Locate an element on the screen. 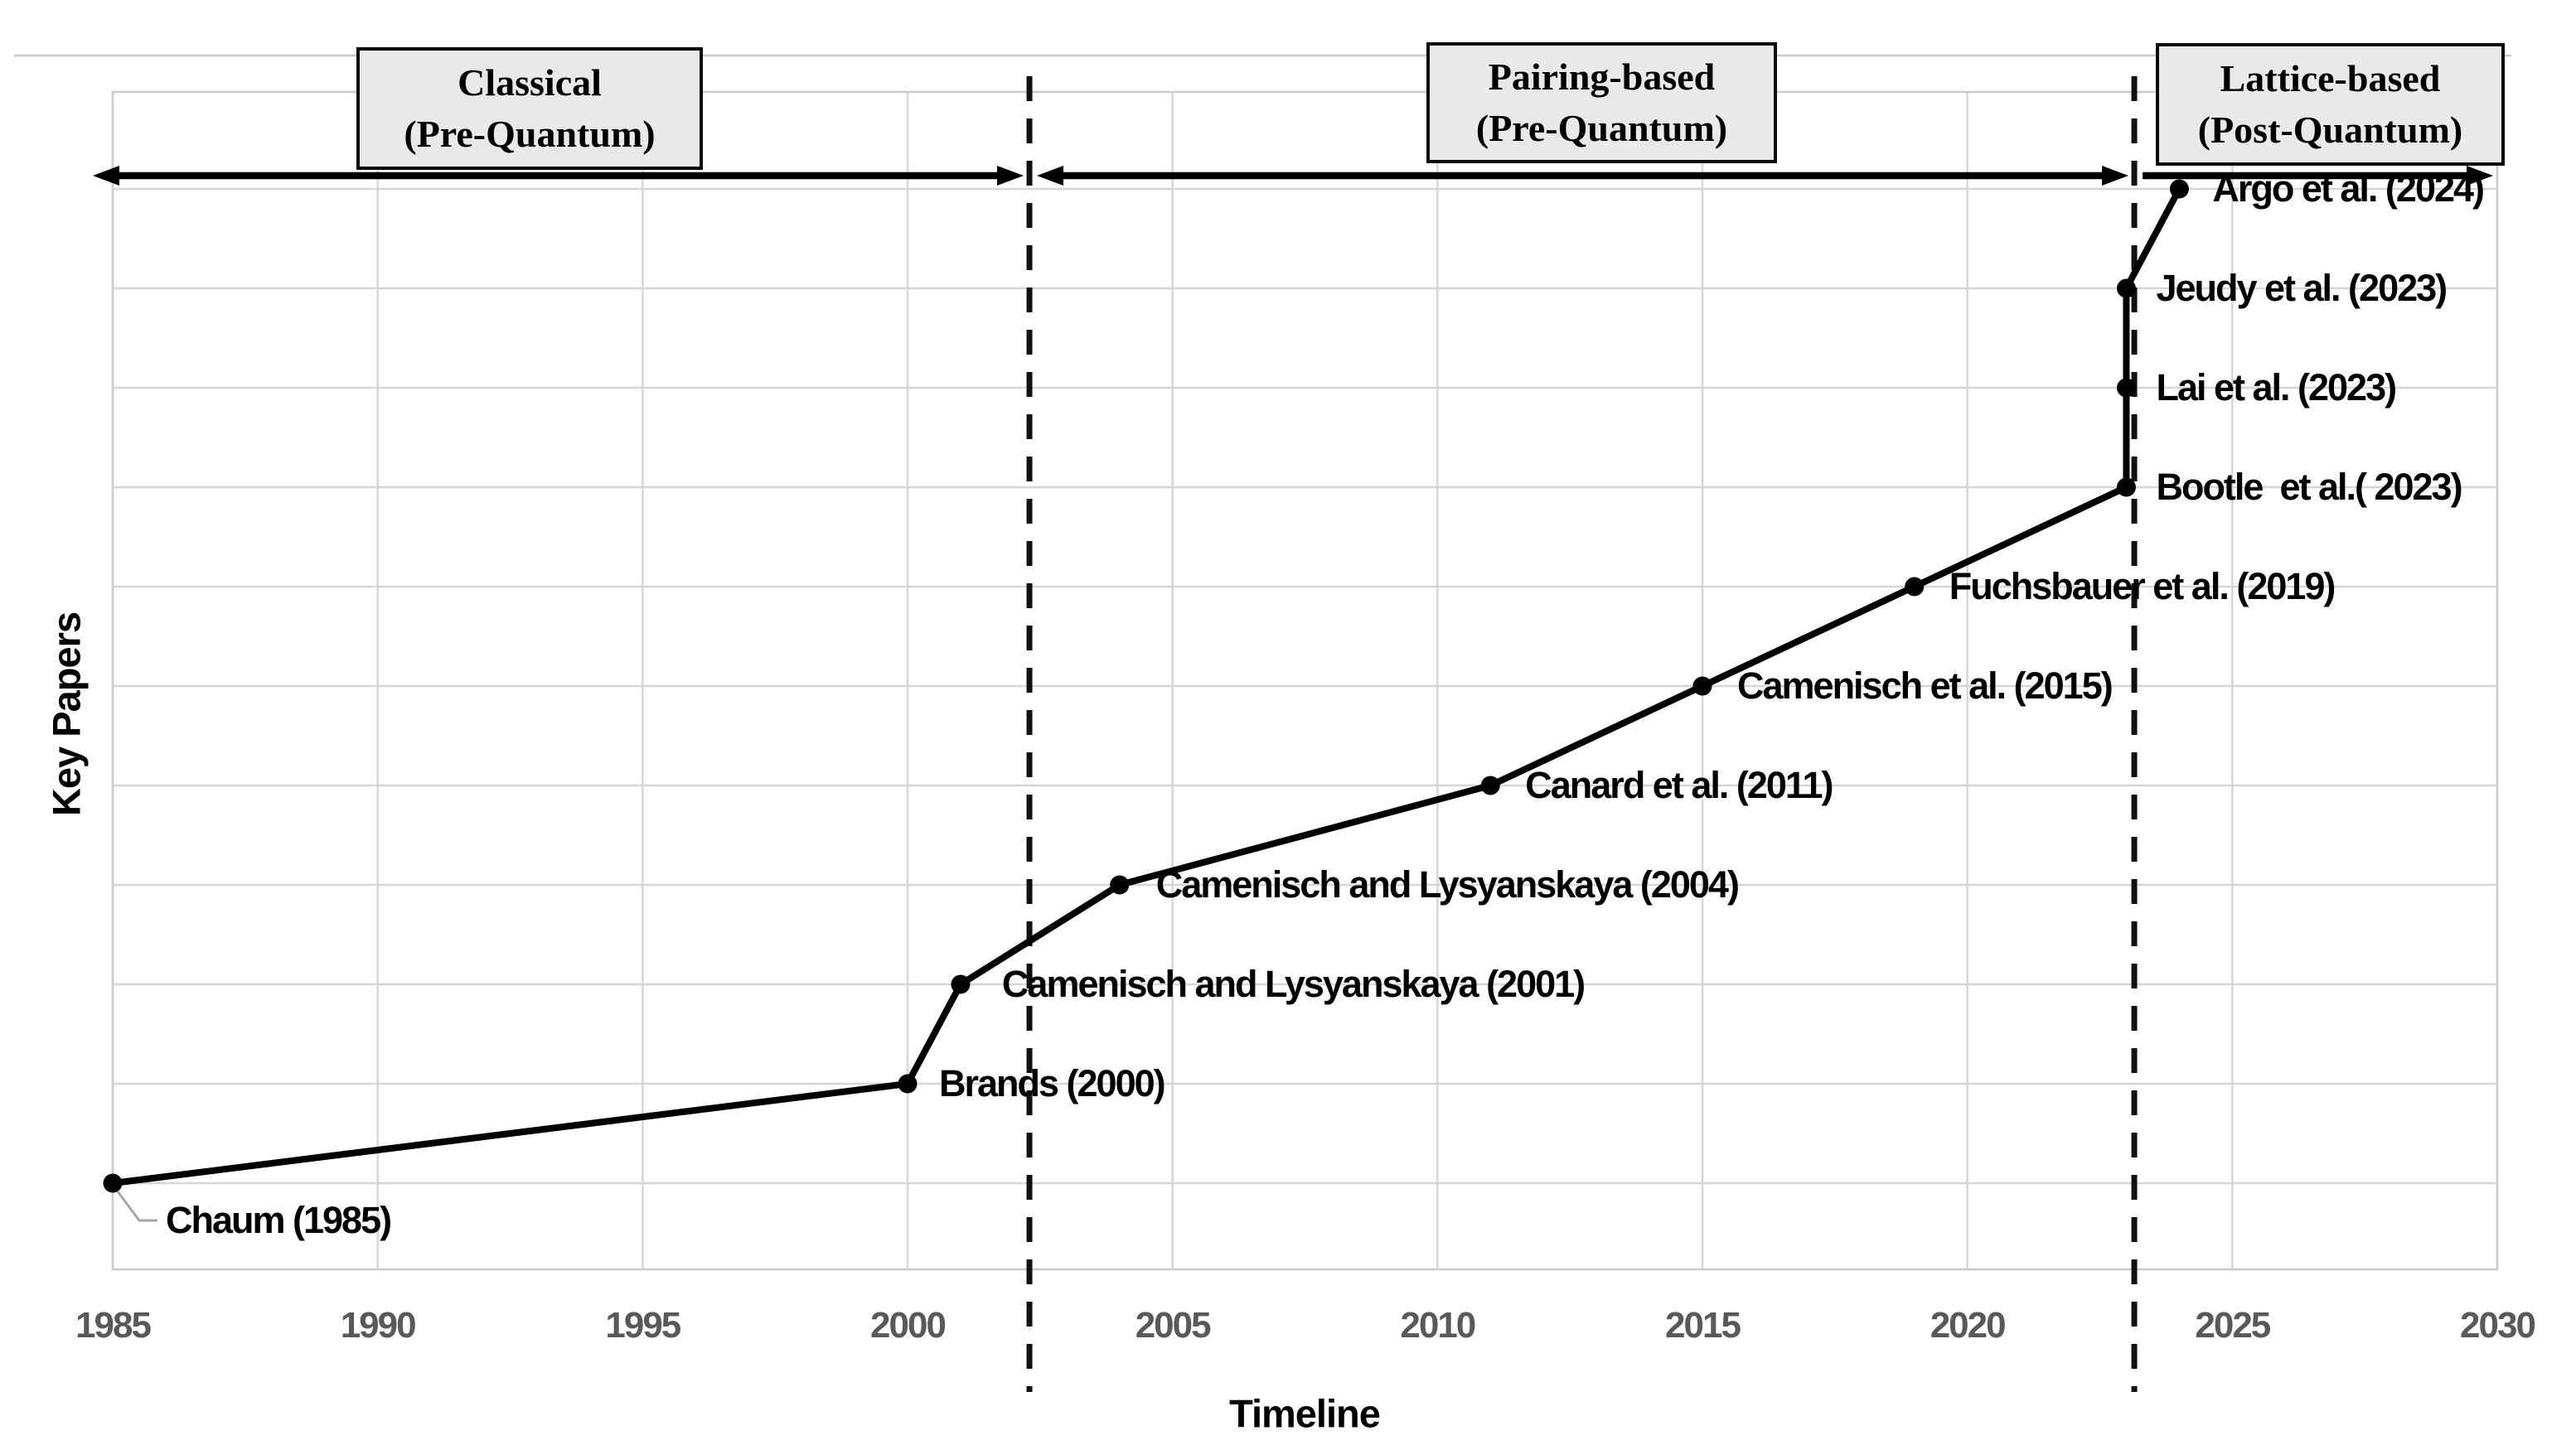  era-label-pairing-based: Pairing-based (Pre-Quantum) is located at coordinates (1601, 102).